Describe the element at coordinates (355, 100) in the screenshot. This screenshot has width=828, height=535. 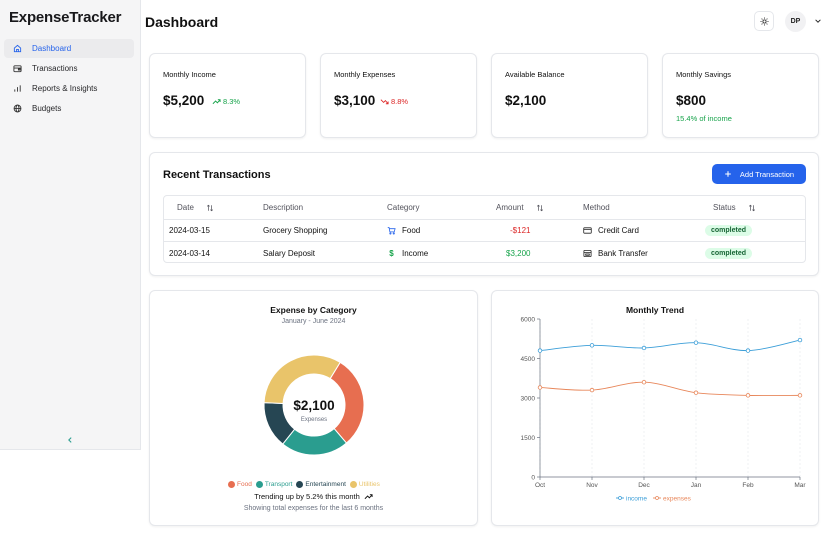
I see `stat-value: $3,100` at that location.